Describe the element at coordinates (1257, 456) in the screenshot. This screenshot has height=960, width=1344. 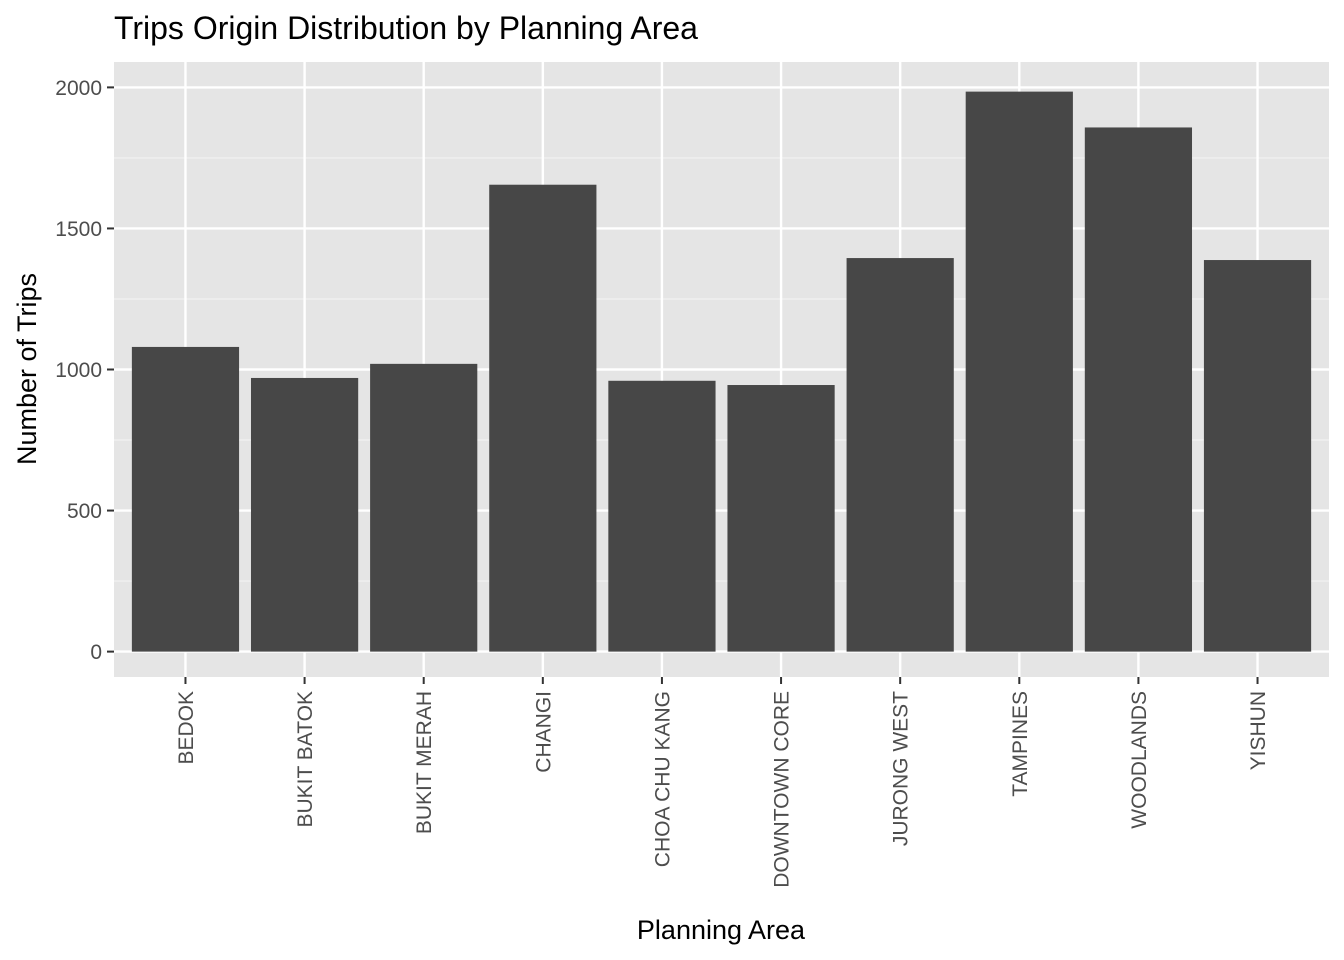
I see `bar-yishun` at that location.